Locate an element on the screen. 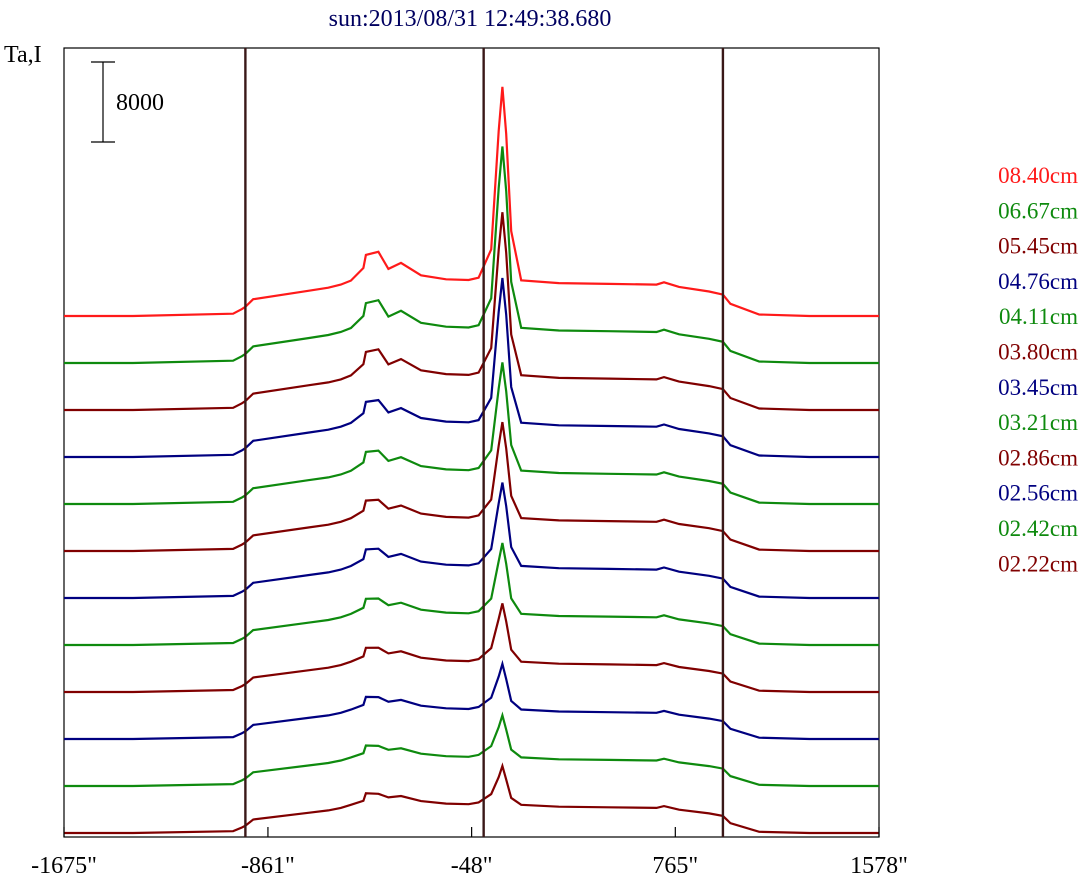 This screenshot has width=1079, height=885. legend-entry: 02.22cm is located at coordinates (1038, 563).